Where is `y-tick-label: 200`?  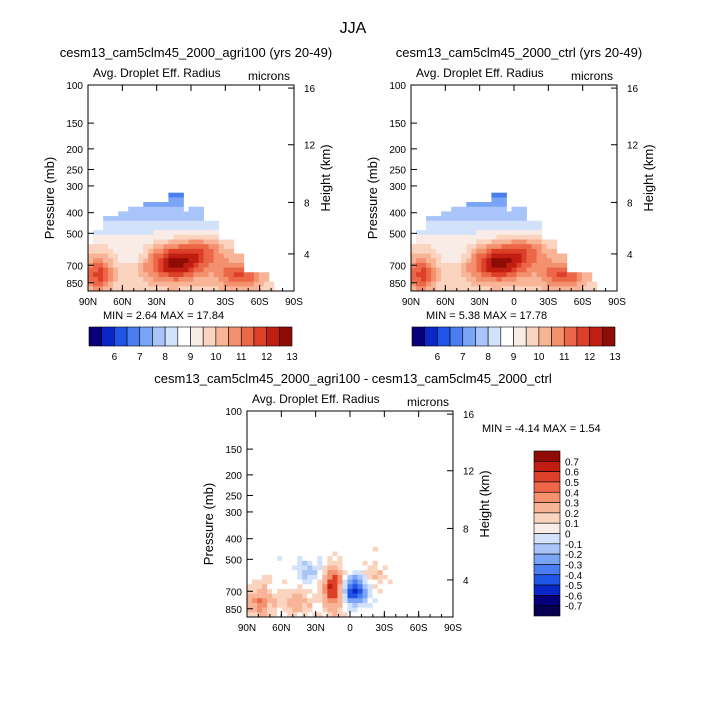 y-tick-label: 200 is located at coordinates (74, 150).